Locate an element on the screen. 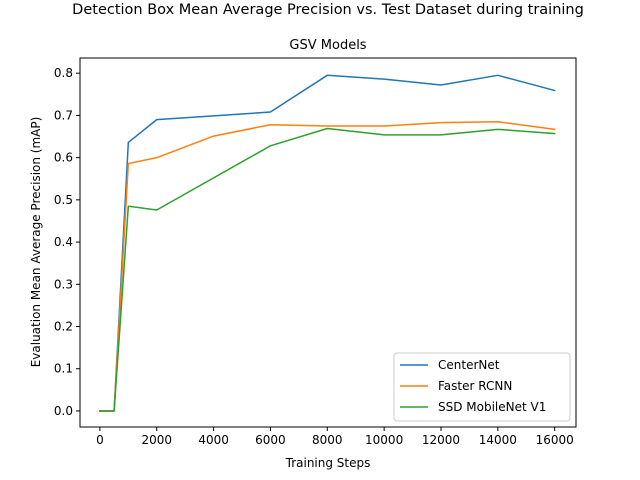 This screenshot has width=640, height=480. y-axis-label: Evaluation Mean Average Precision (mAP) is located at coordinates (36, 242).